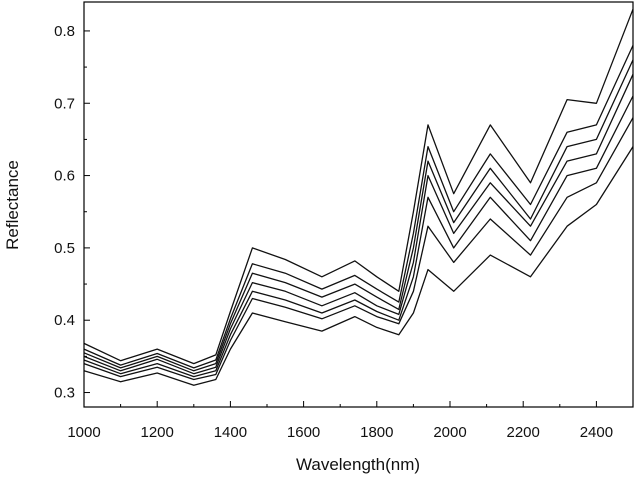  I want to click on y-tick-label: 0.7, so click(64, 103).